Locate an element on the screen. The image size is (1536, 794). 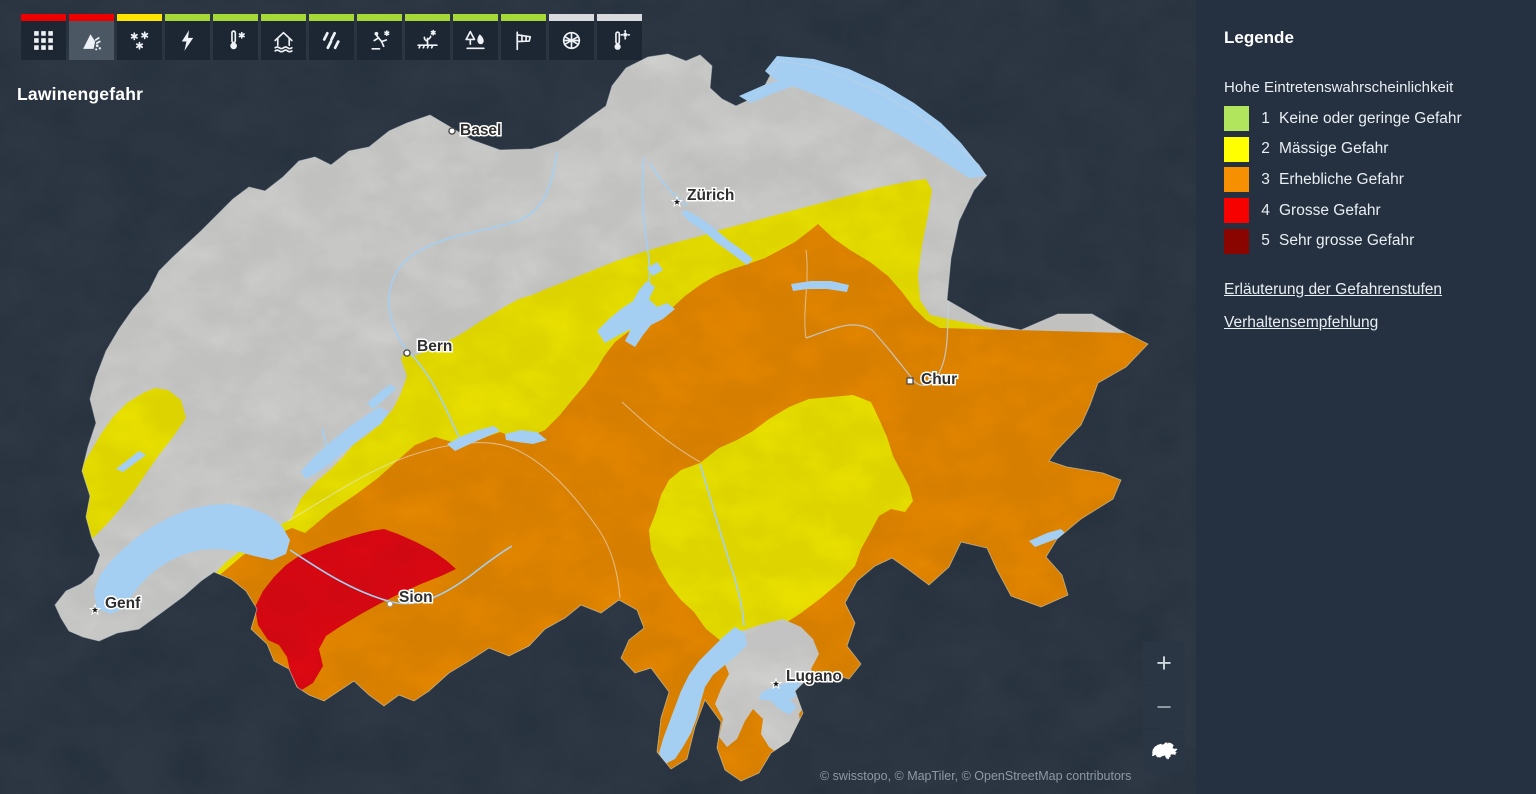
toolbar-button-rain is located at coordinates (331, 37).